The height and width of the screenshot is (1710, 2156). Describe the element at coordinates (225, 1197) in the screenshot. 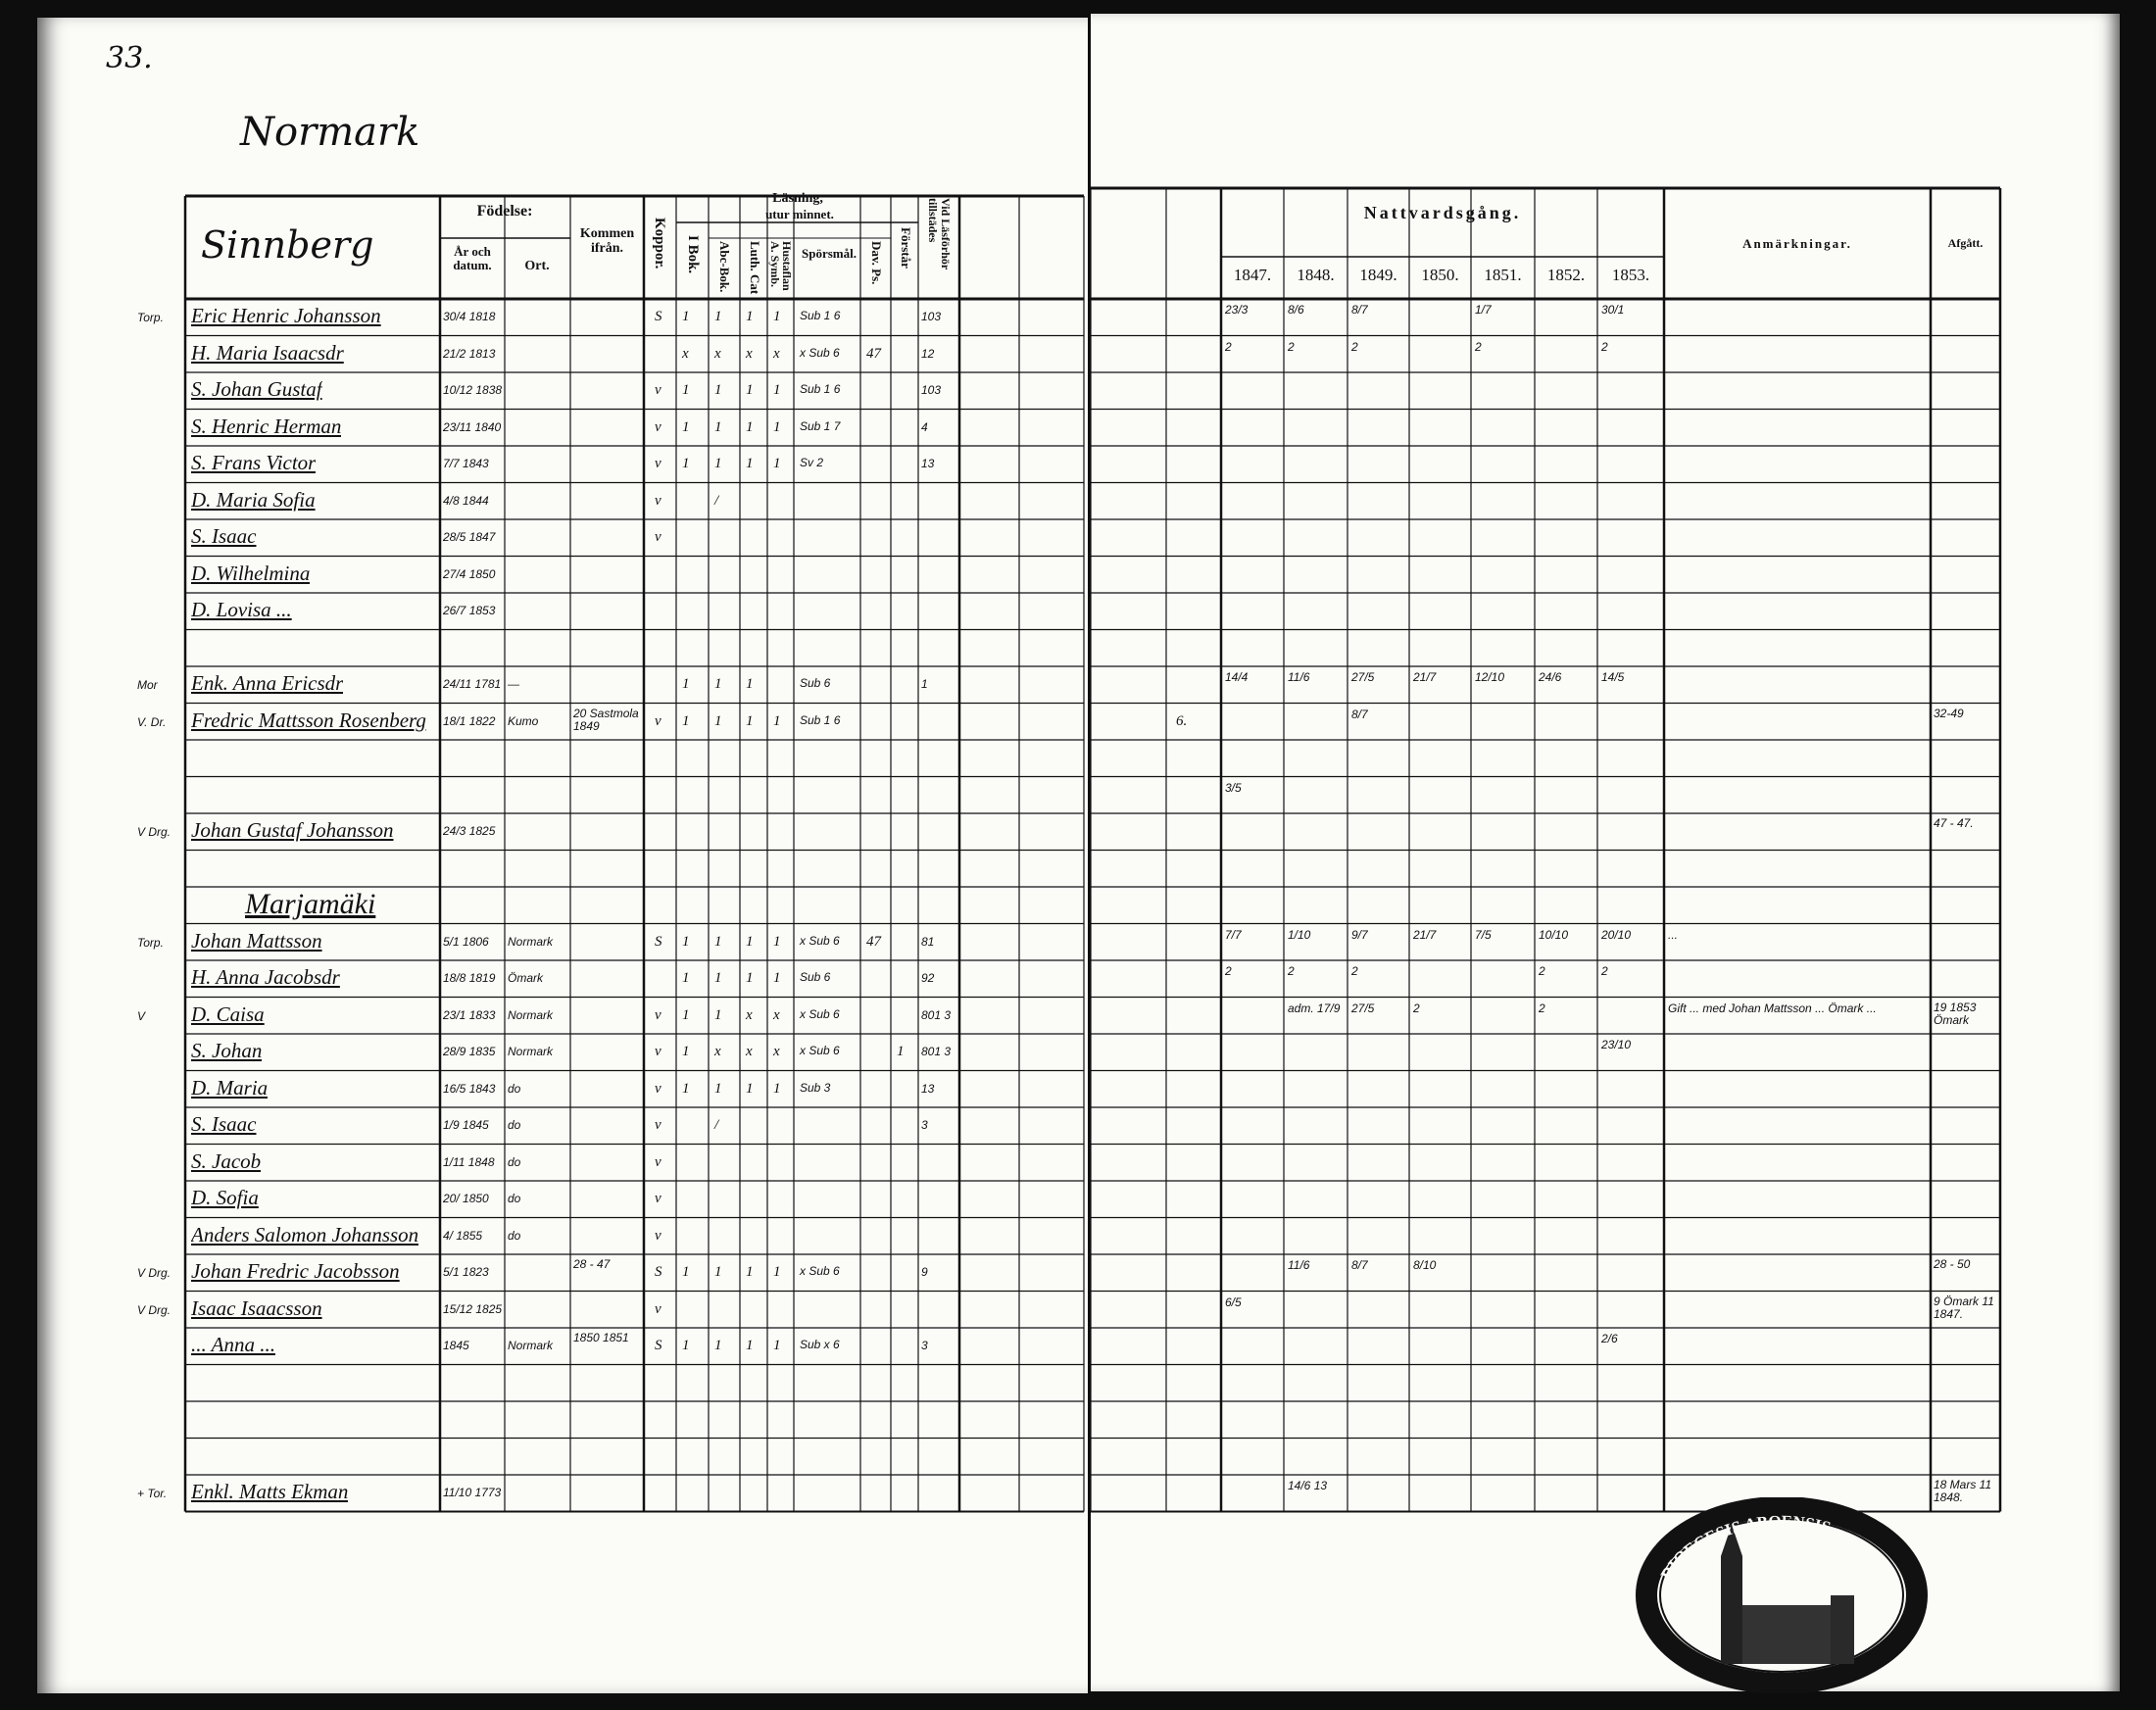

I see `person-name: D. Sofia` at that location.